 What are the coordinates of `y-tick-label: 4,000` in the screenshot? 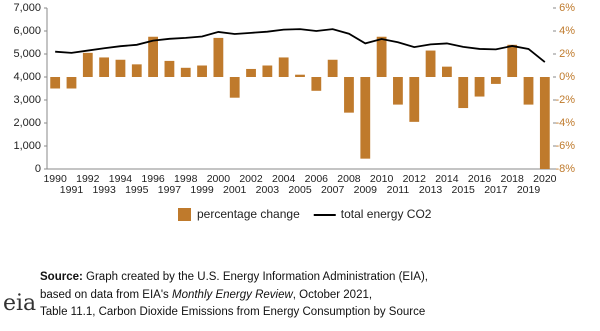 It's located at (27, 77).